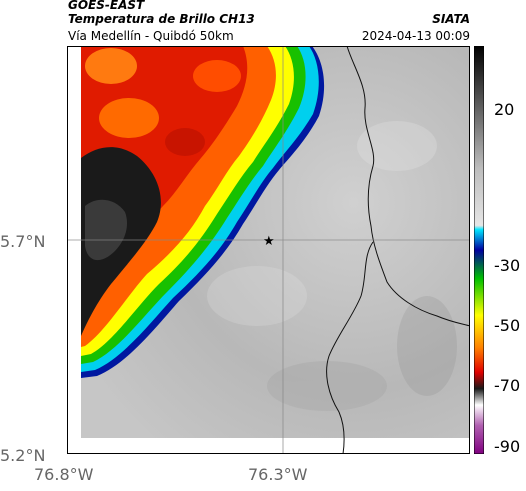 Image resolution: width=526 pixels, height=491 pixels. I want to click on lat-tick-label: 5.7°N, so click(23, 241).